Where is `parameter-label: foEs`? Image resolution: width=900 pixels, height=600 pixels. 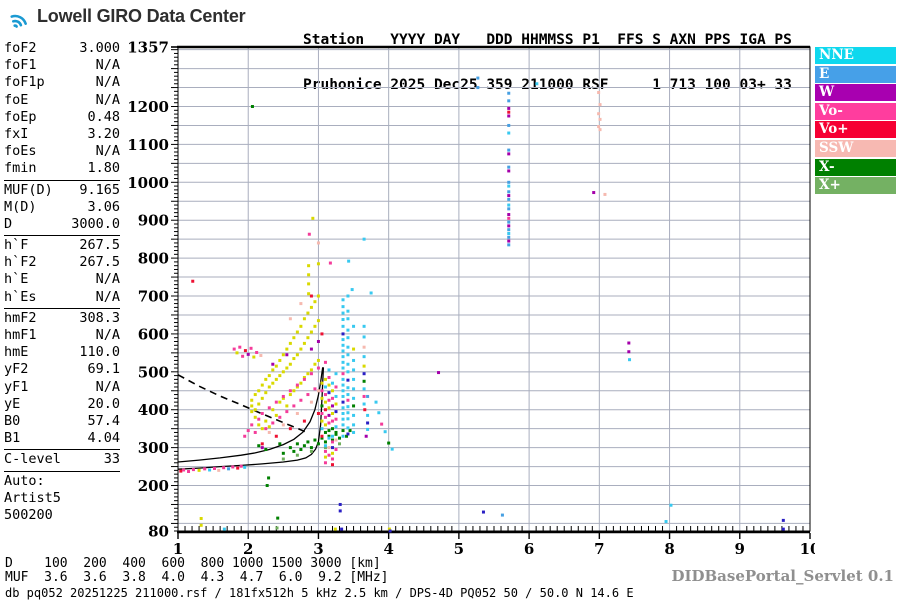 parameter-label: foEs is located at coordinates (20, 151).